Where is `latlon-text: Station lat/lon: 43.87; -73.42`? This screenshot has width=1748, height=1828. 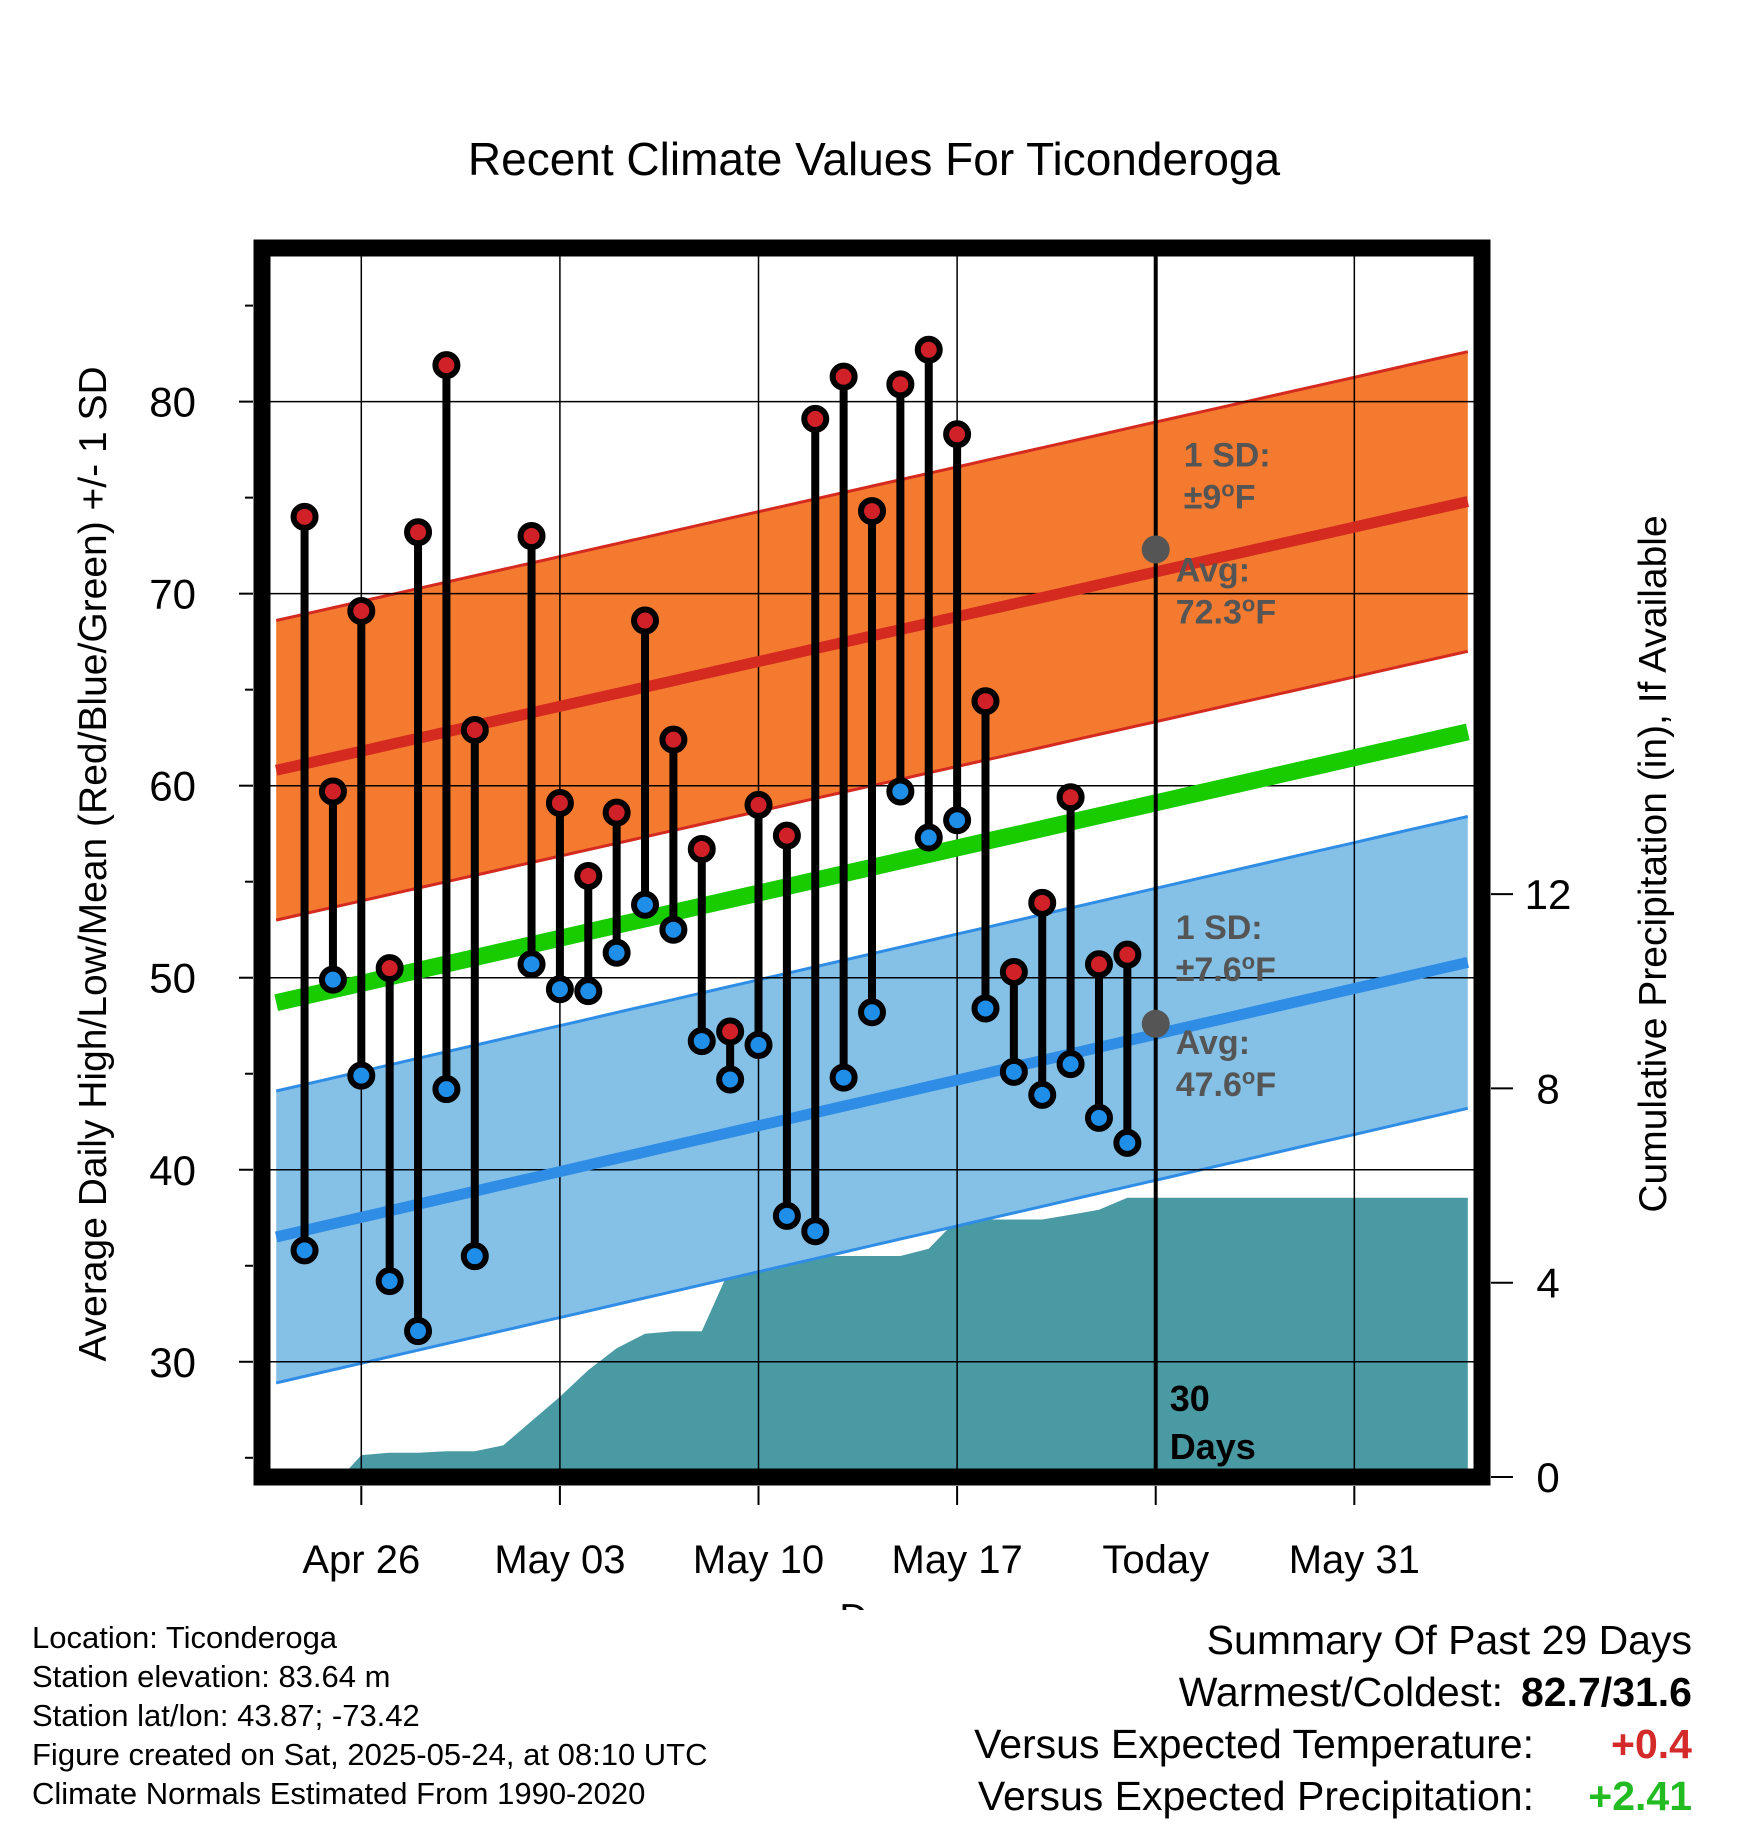 latlon-text: Station lat/lon: 43.87; -73.42 is located at coordinates (226, 1715).